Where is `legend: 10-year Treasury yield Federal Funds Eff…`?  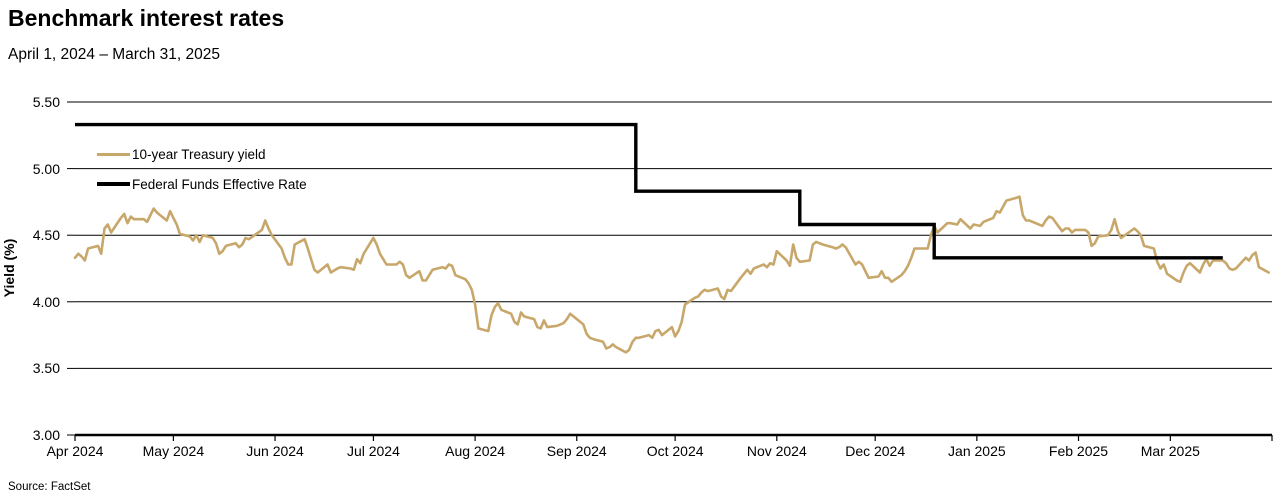 legend: 10-year Treasury yield Federal Funds Eff… is located at coordinates (202, 174).